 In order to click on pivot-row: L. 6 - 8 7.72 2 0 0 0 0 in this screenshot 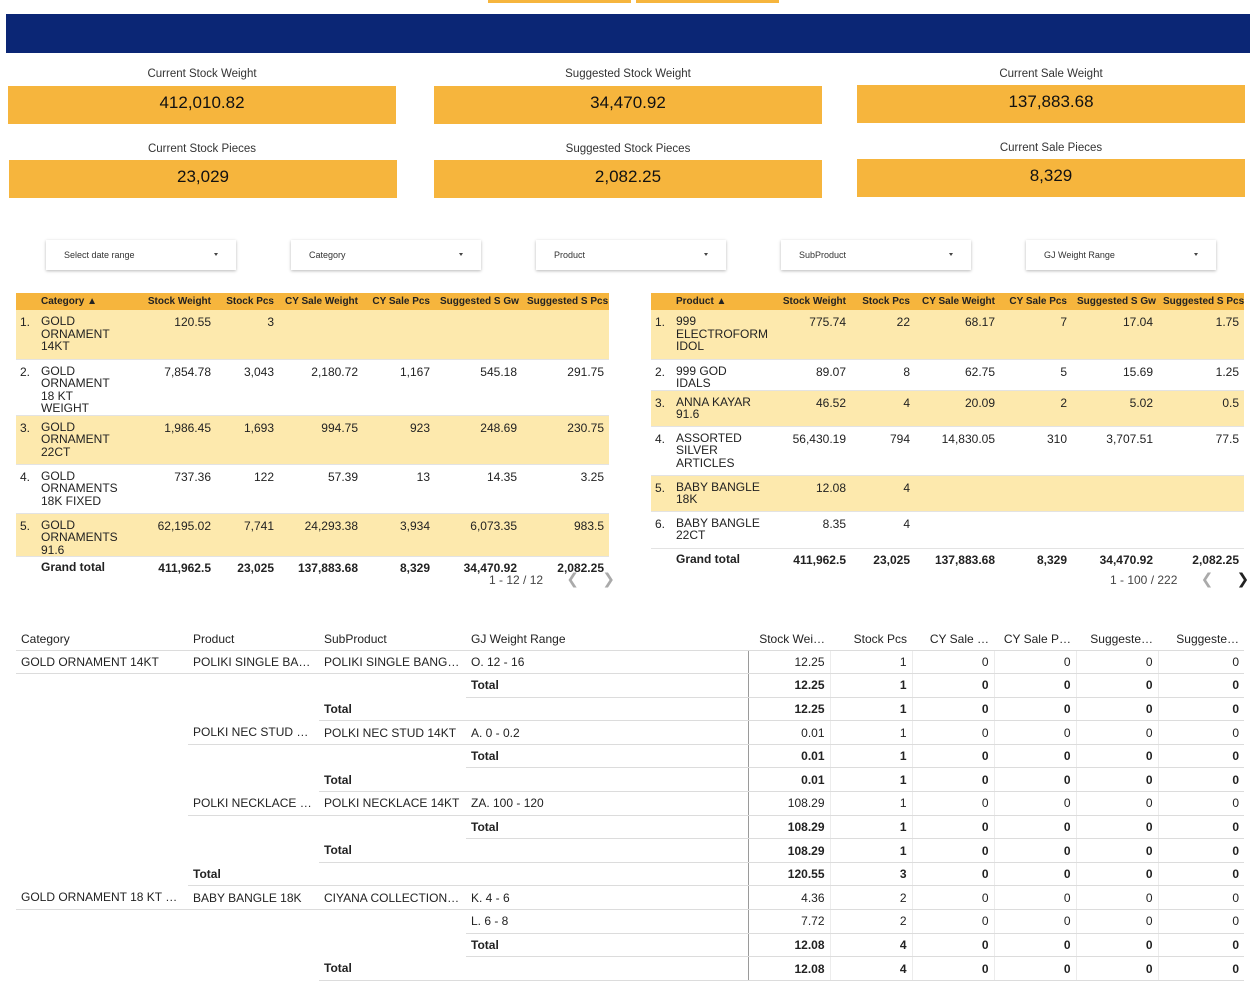, I will do `click(630, 921)`.